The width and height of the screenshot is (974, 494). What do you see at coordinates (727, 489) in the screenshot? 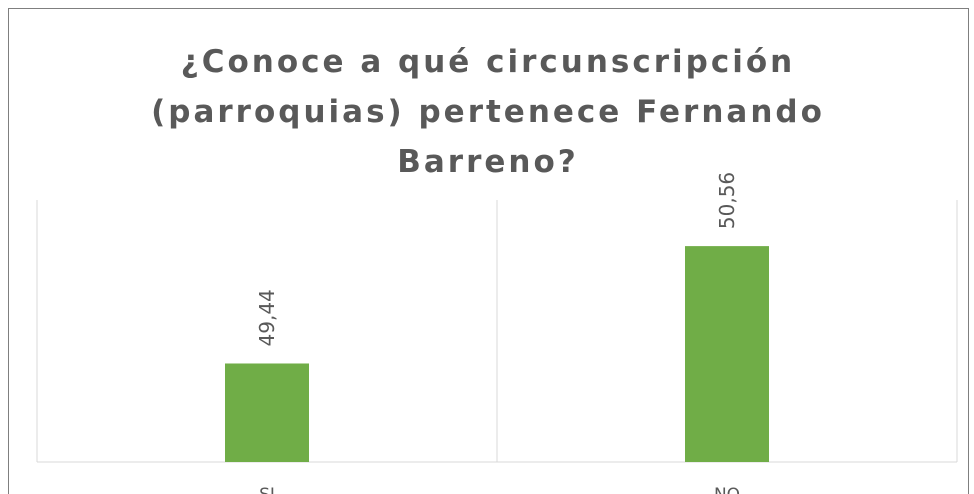
I see `x-tick-label: NO` at bounding box center [727, 489].